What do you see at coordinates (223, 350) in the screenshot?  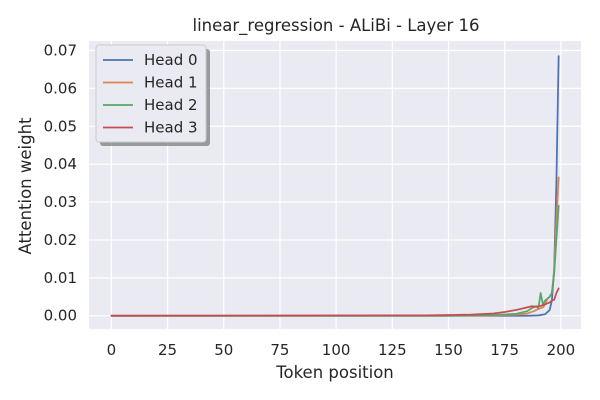 I see `x-tick-label: 50` at bounding box center [223, 350].